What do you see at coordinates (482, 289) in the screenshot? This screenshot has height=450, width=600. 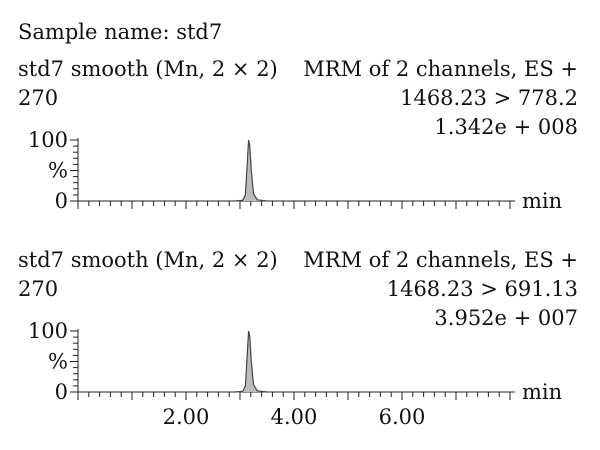 I see `panel-2-transition: 1468.23 > 691.13` at bounding box center [482, 289].